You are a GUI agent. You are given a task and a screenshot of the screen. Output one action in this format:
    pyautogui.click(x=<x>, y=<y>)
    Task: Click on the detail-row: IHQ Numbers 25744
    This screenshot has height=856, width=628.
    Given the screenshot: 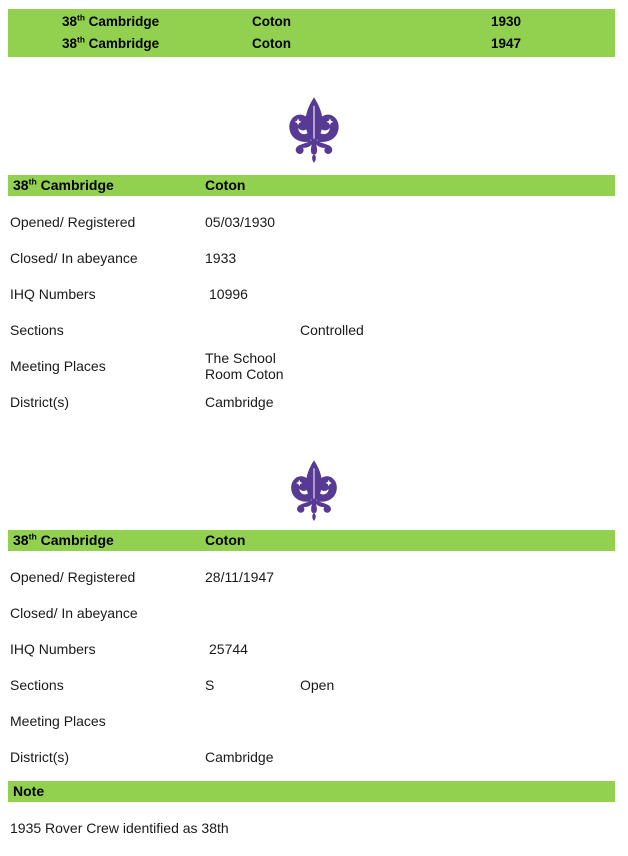 What is the action you would take?
    pyautogui.click(x=319, y=649)
    